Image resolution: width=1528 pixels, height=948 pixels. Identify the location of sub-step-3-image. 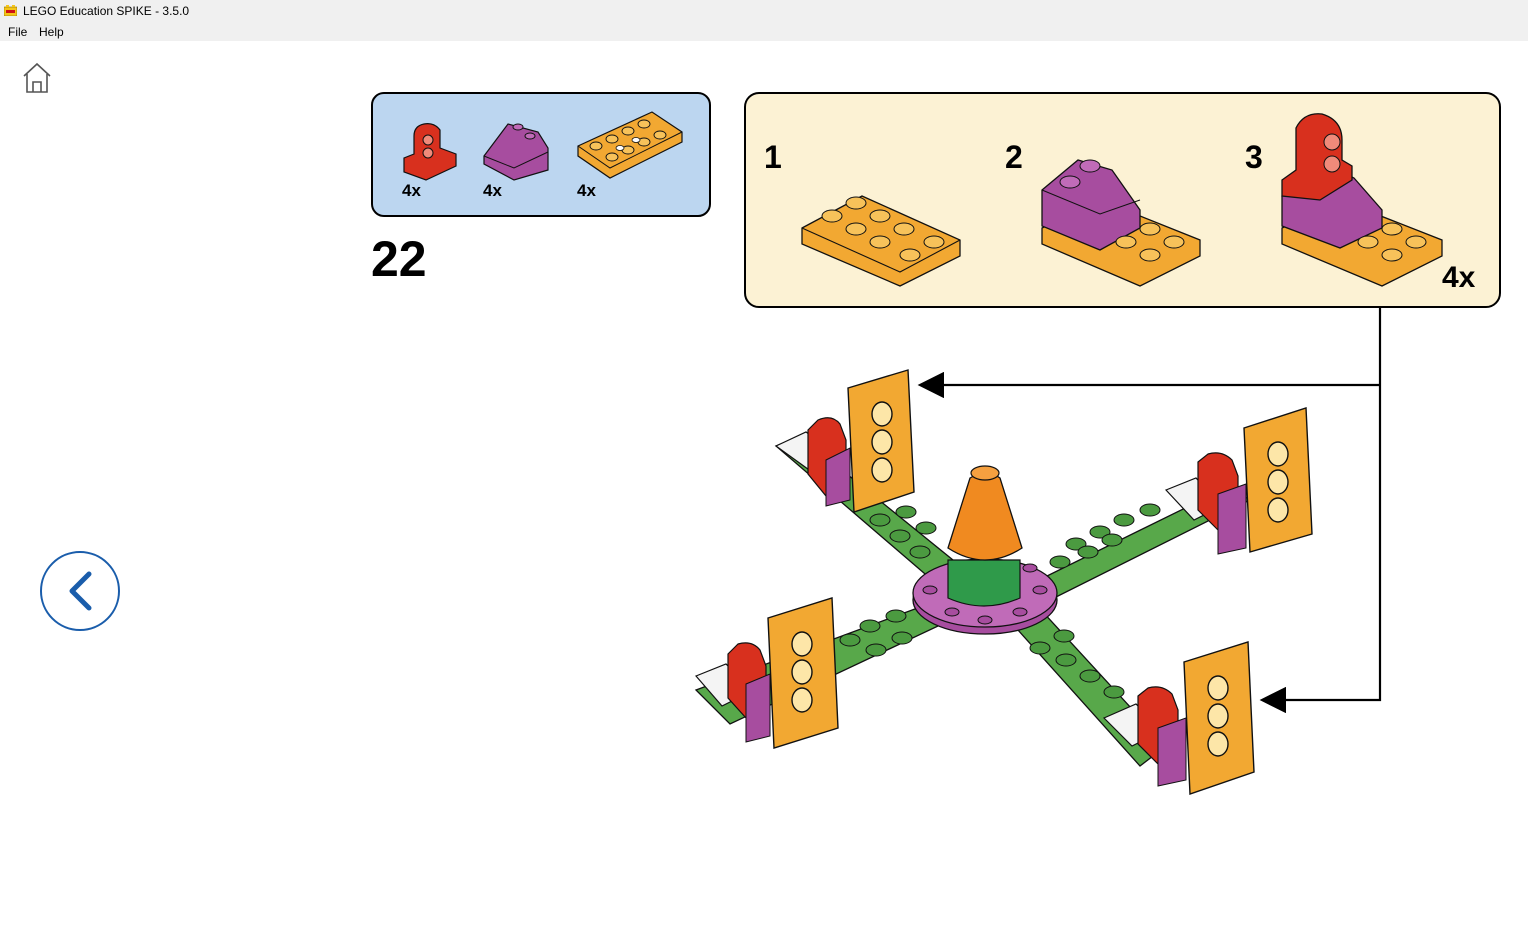
(1362, 200).